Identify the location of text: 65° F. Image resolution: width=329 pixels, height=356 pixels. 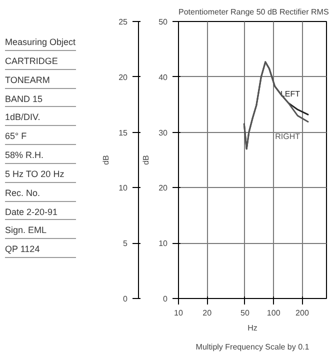
(40, 137).